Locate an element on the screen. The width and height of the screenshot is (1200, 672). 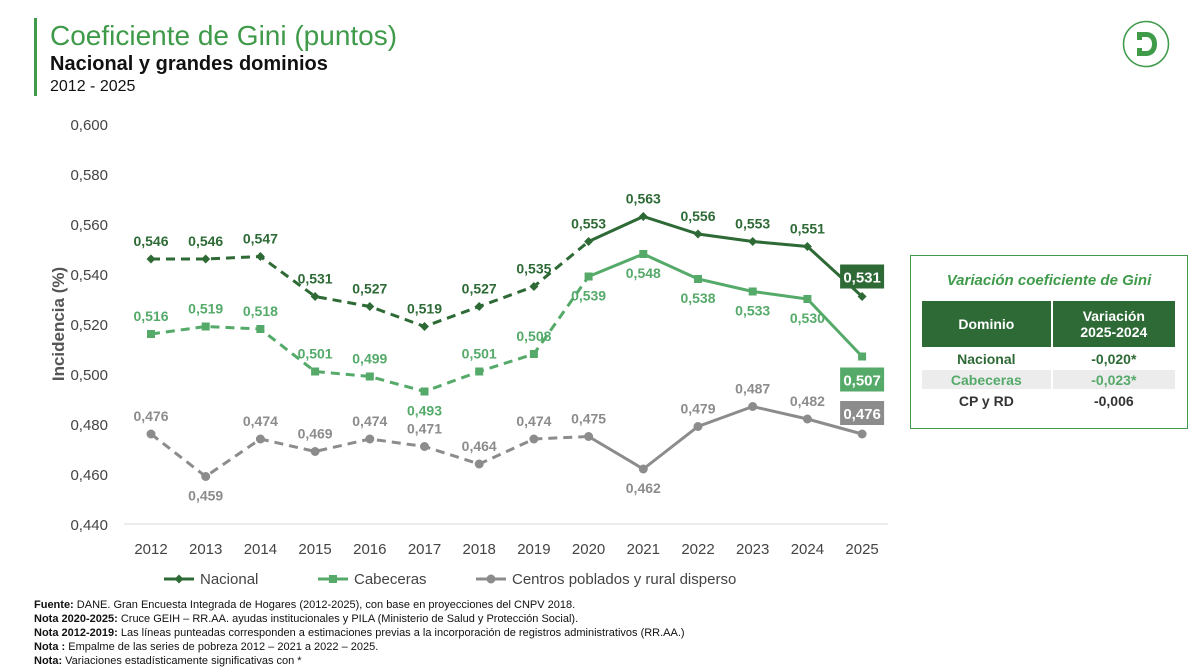
data-label-cabeceras: 0,548 is located at coordinates (643, 273).